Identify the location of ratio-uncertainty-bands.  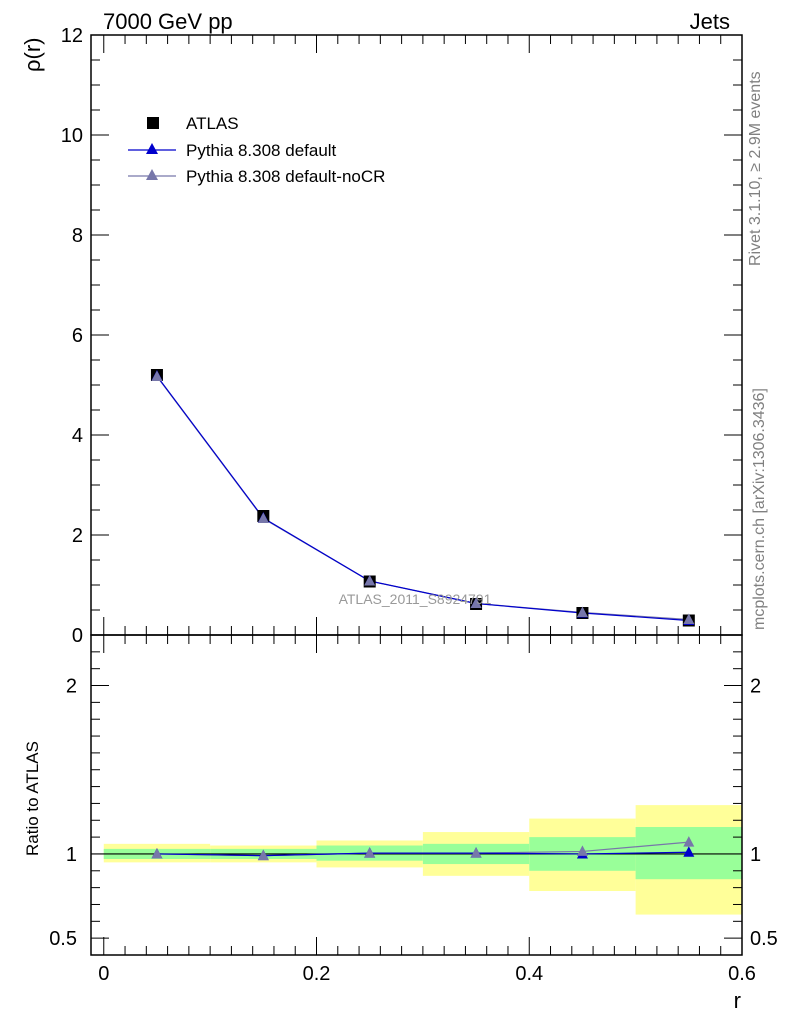
(416, 860).